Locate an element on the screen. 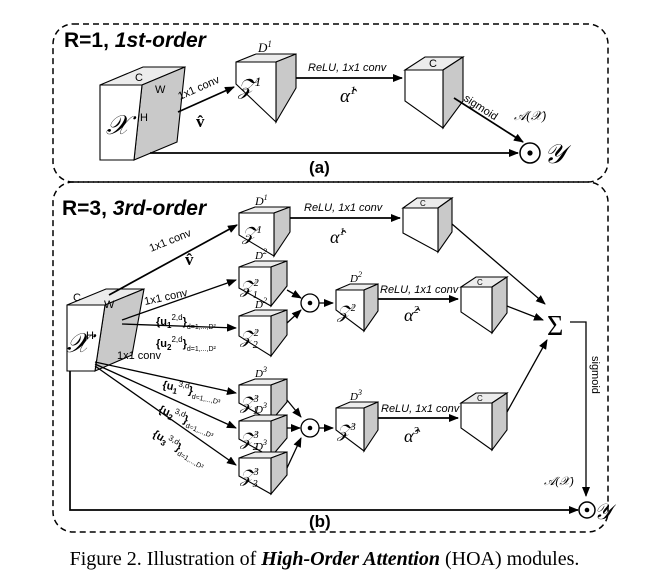  branch3-d3-label: D is located at coordinates (258, 447).